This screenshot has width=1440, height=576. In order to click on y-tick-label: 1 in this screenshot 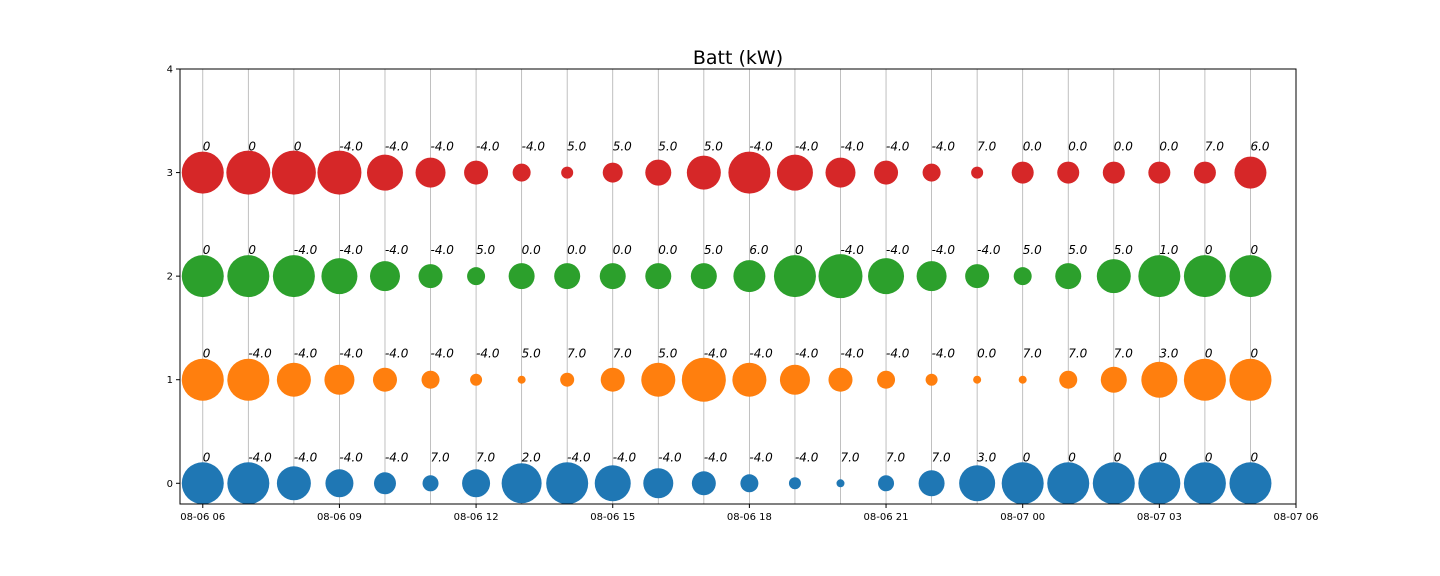, I will do `click(170, 380)`.